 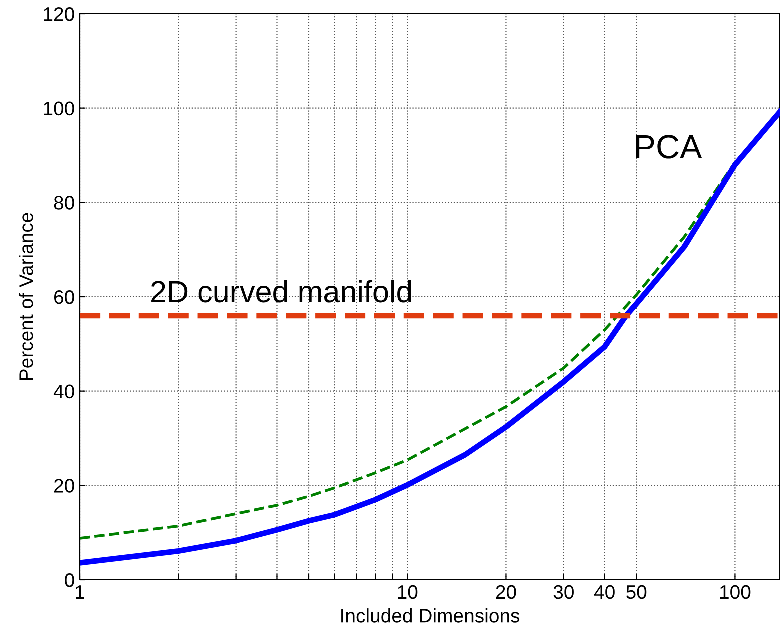 I want to click on y-tick-label: 0, so click(x=69, y=580).